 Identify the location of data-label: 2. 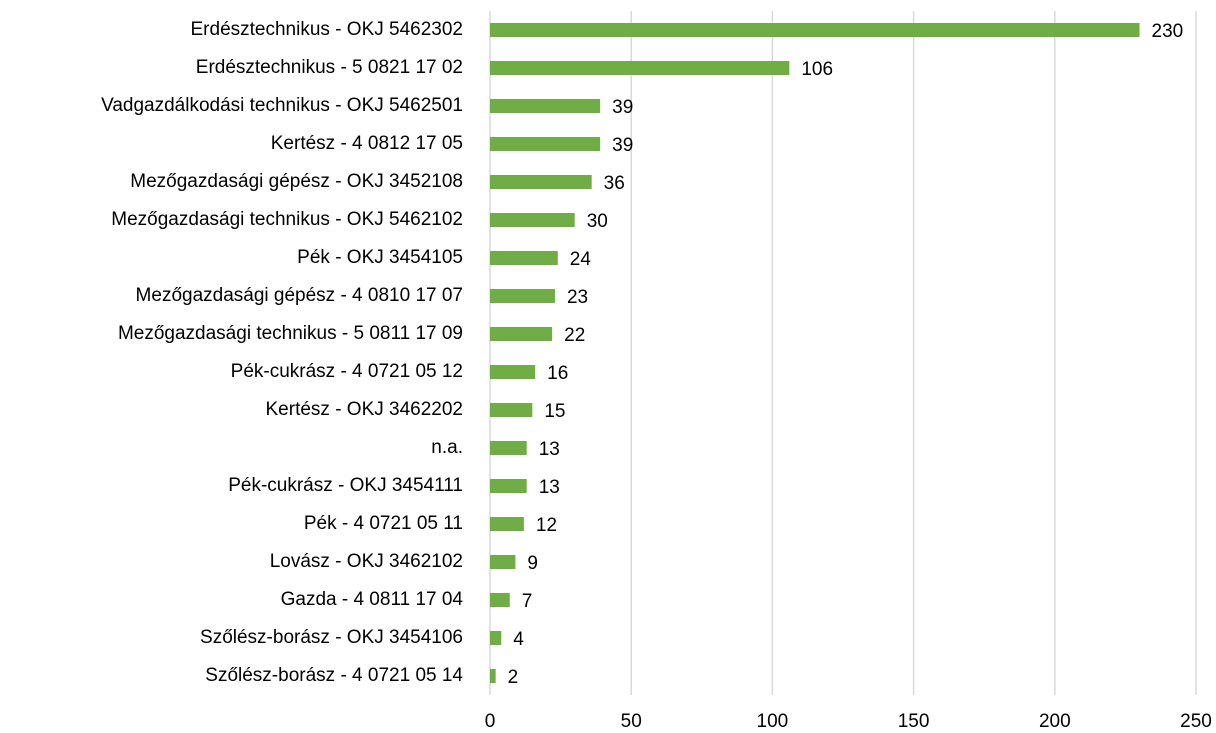
(513, 677).